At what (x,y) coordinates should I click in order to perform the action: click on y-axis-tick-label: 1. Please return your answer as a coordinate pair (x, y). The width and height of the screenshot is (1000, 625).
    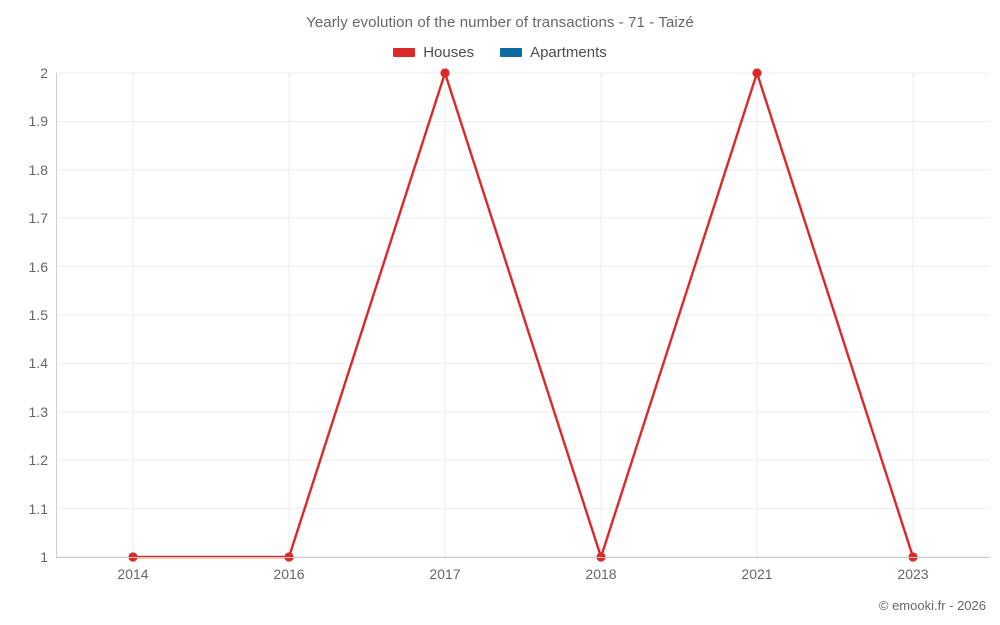
    Looking at the image, I should click on (44, 557).